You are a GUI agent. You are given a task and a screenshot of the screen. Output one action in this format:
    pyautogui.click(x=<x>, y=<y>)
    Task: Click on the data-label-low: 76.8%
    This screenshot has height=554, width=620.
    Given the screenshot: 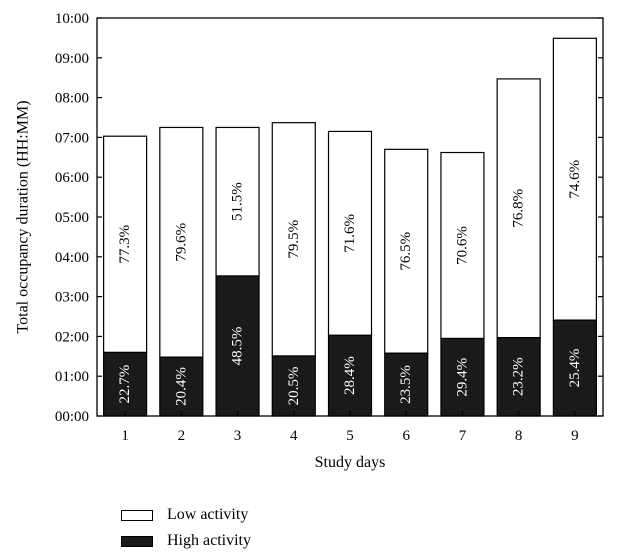 What is the action you would take?
    pyautogui.click(x=519, y=208)
    